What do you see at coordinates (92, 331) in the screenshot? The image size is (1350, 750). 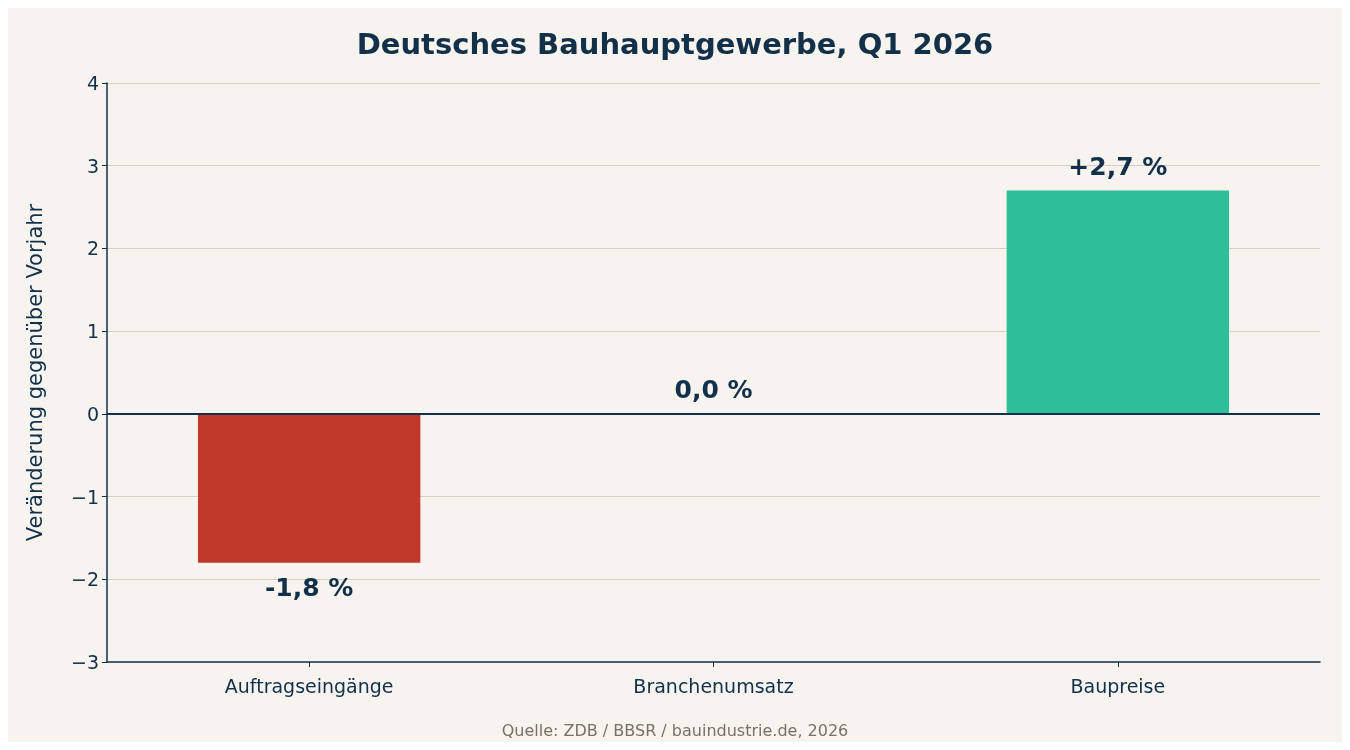 I see `y-tick-label: 1` at bounding box center [92, 331].